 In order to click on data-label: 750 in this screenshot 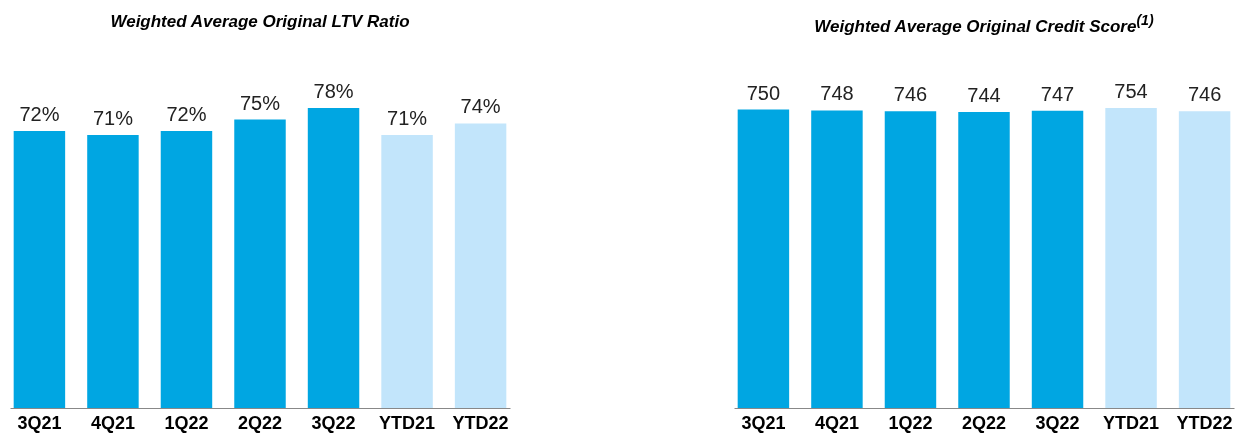, I will do `click(763, 92)`.